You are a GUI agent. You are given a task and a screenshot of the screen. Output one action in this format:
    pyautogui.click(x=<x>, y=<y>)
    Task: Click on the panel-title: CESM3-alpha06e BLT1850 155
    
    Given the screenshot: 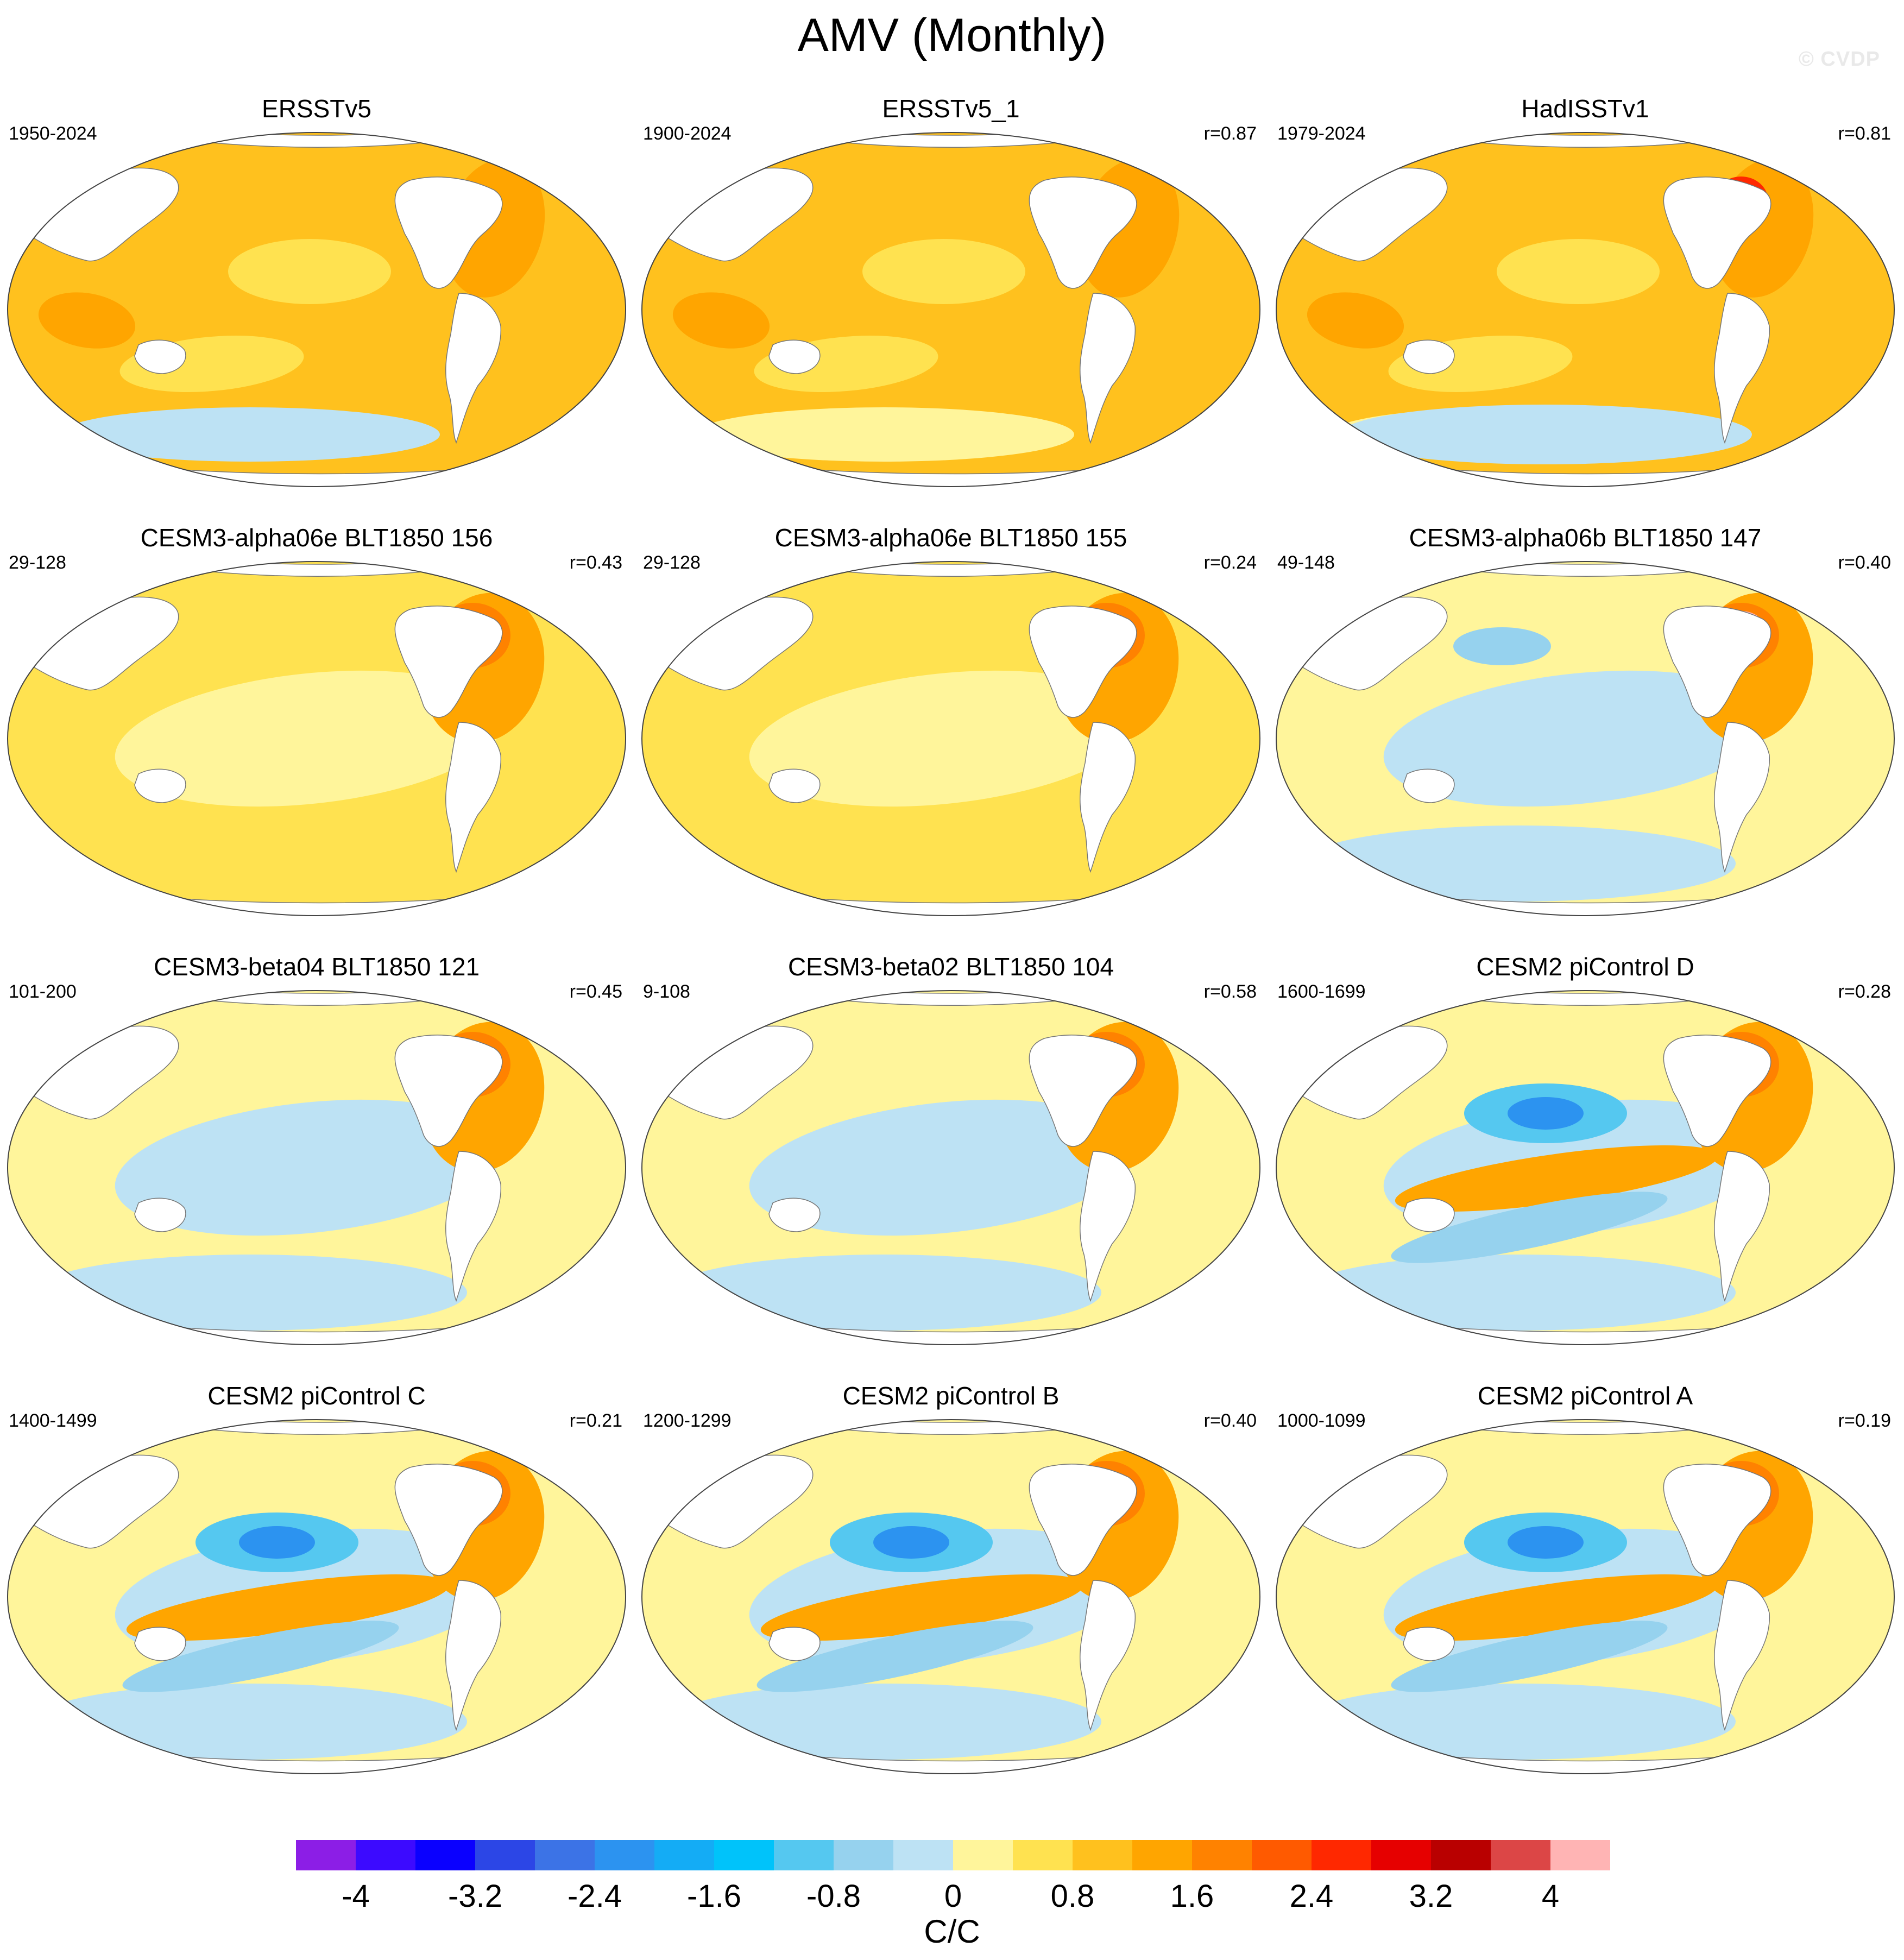 What is the action you would take?
    pyautogui.click(x=950, y=538)
    